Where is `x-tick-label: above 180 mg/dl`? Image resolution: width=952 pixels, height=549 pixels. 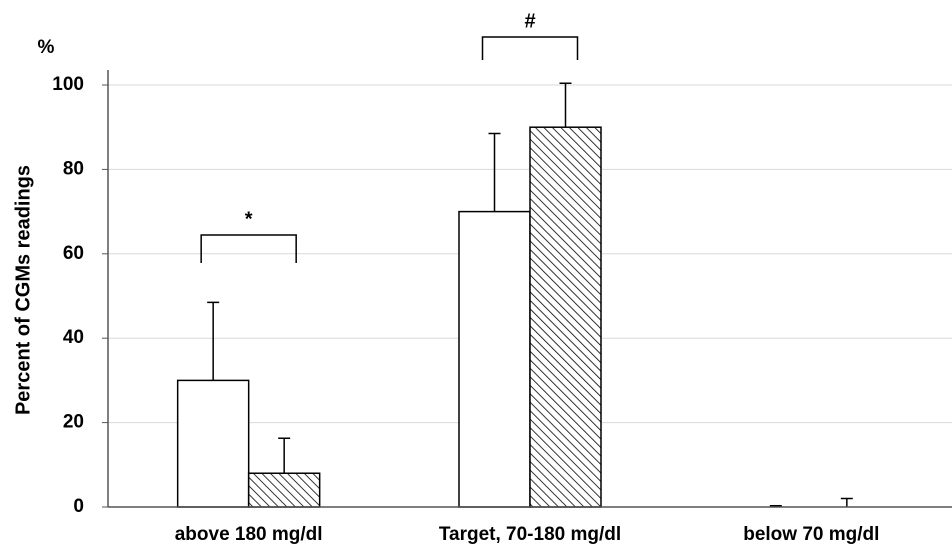
x-tick-label: above 180 mg/dl is located at coordinates (249, 534).